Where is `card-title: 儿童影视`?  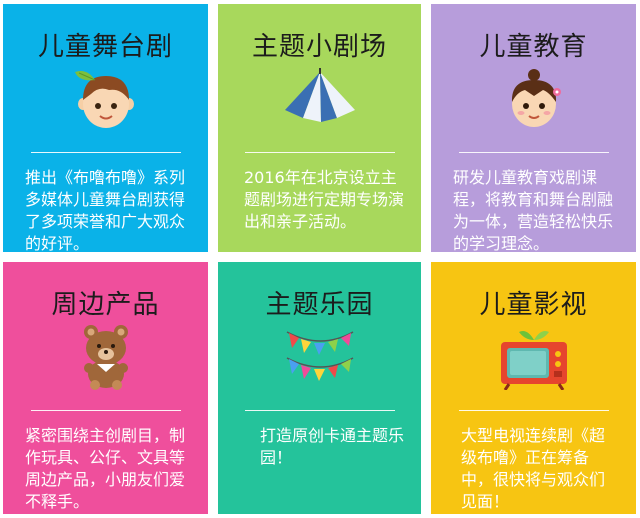 card-title: 儿童影视 is located at coordinates (533, 302).